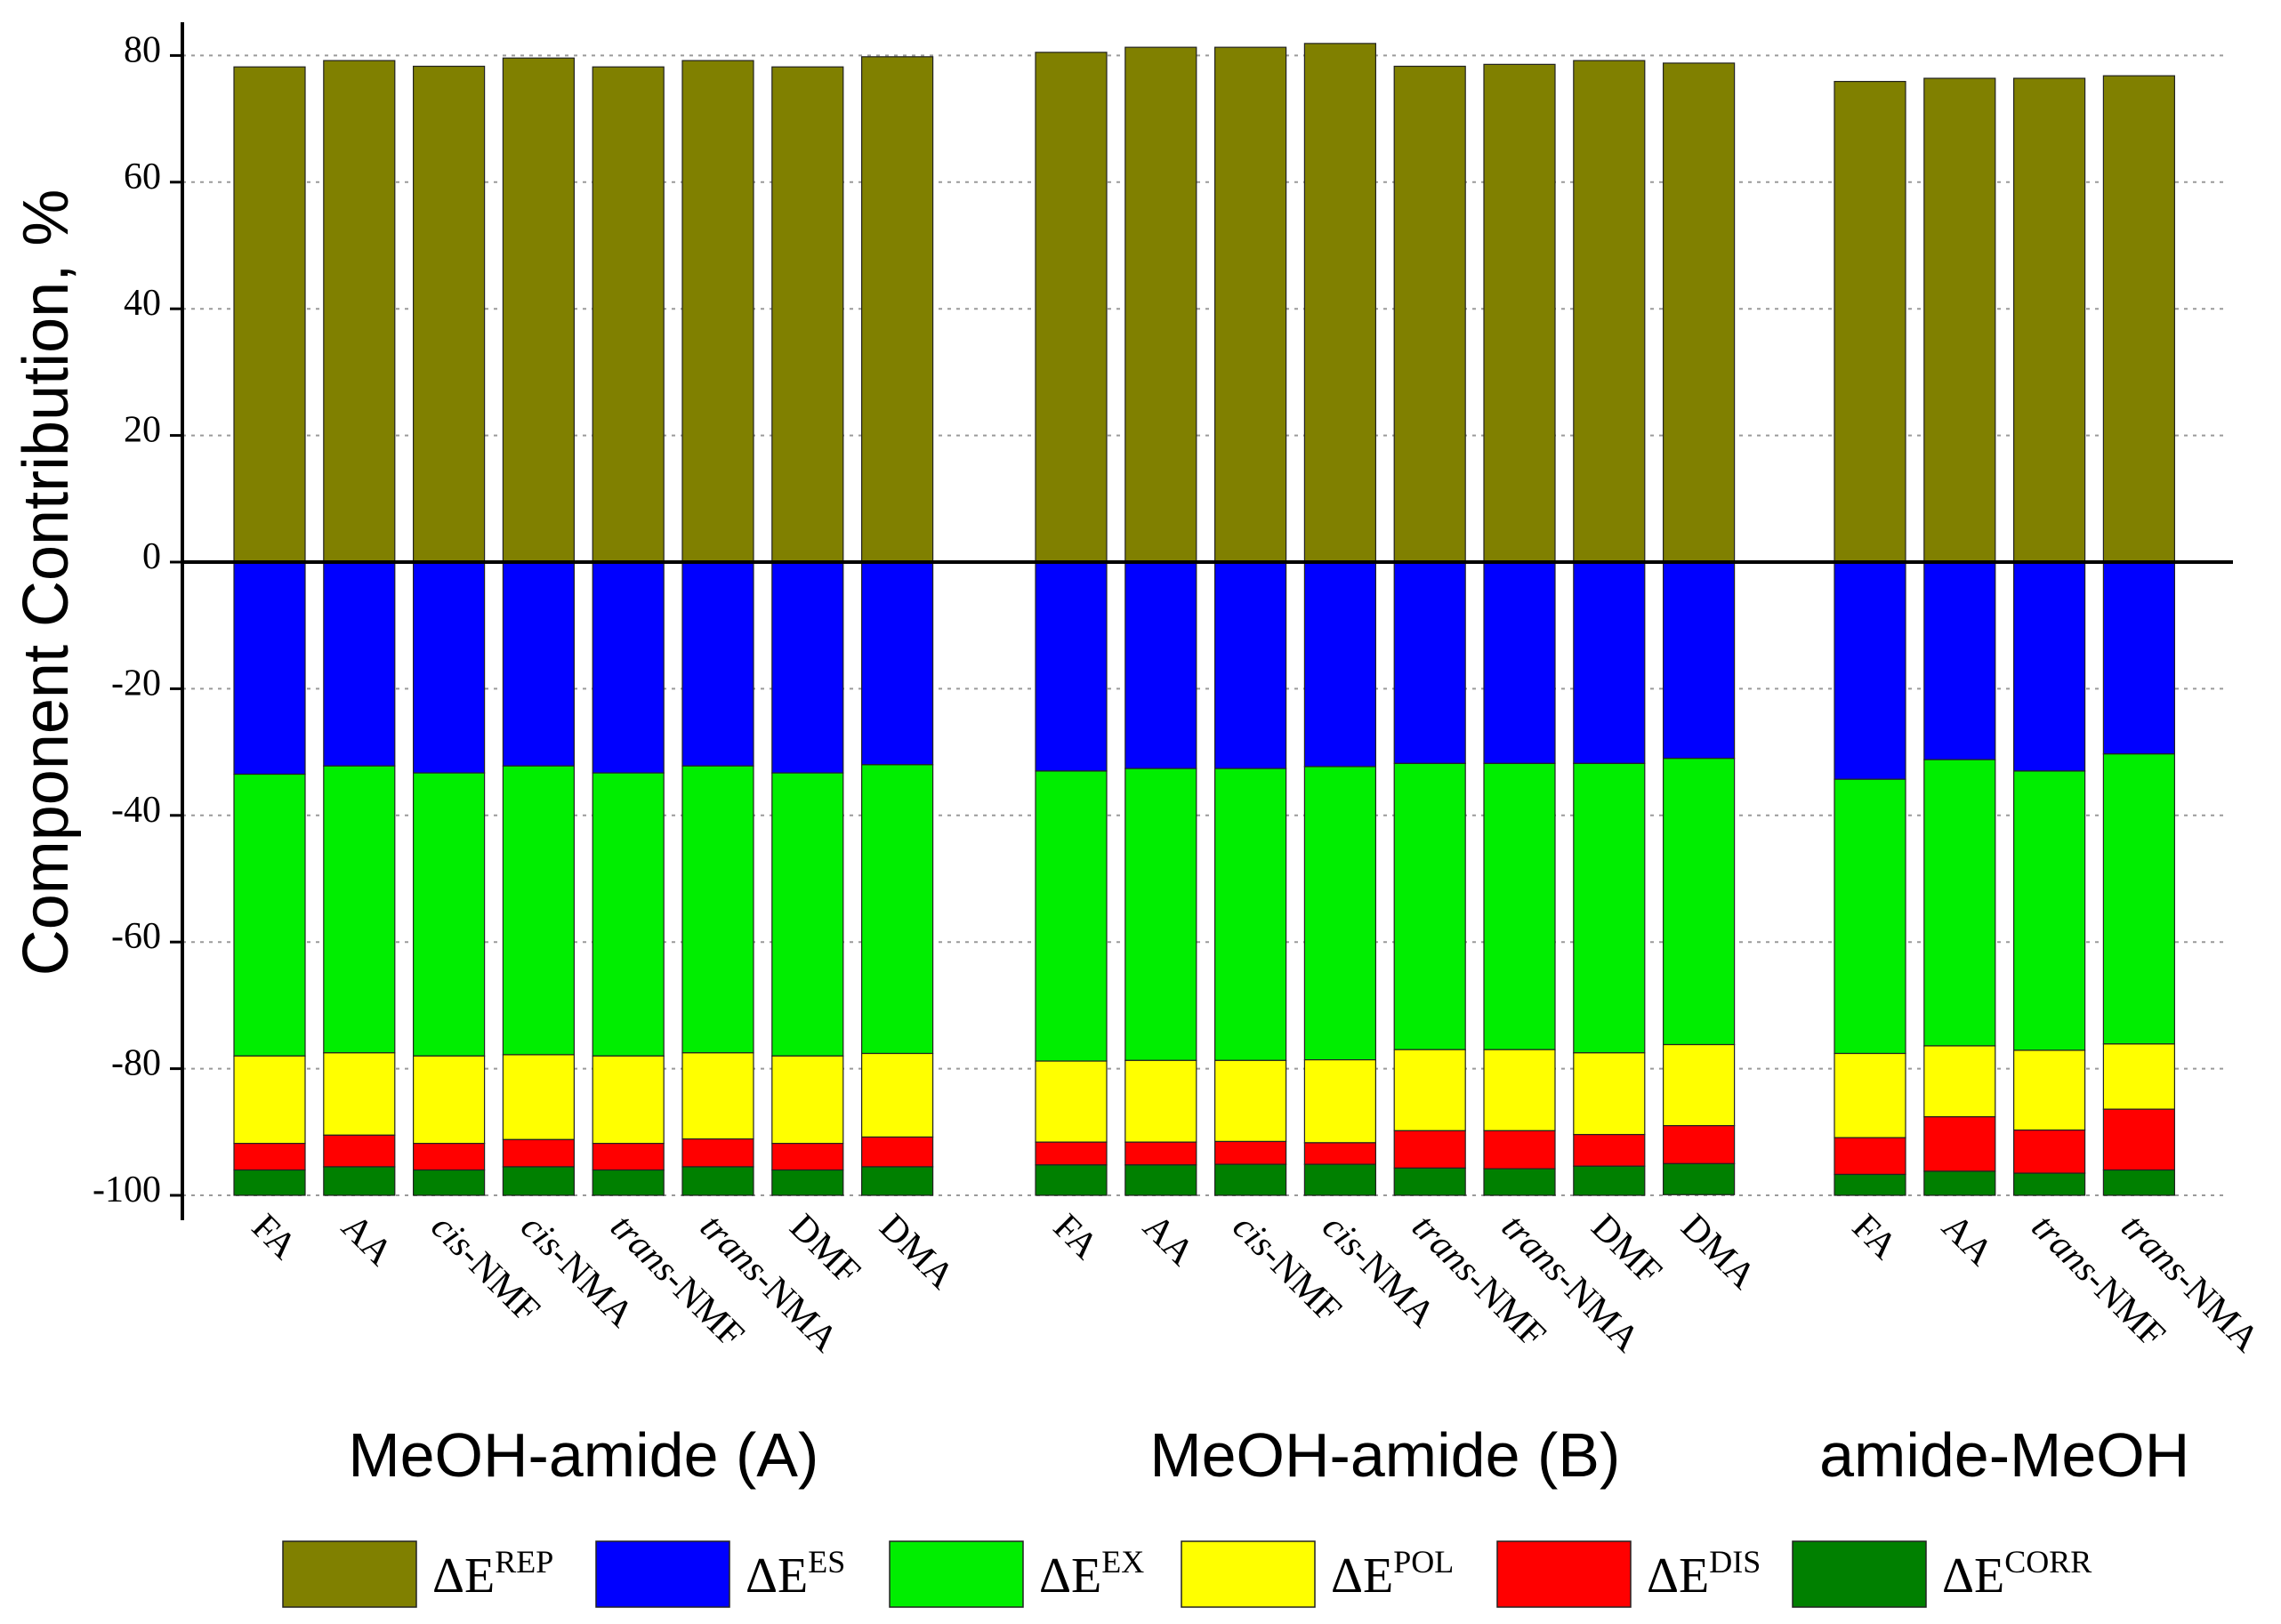 The image size is (2281, 1624). Describe the element at coordinates (583, 1455) in the screenshot. I see `group-label: MeOH-amide (A)` at that location.